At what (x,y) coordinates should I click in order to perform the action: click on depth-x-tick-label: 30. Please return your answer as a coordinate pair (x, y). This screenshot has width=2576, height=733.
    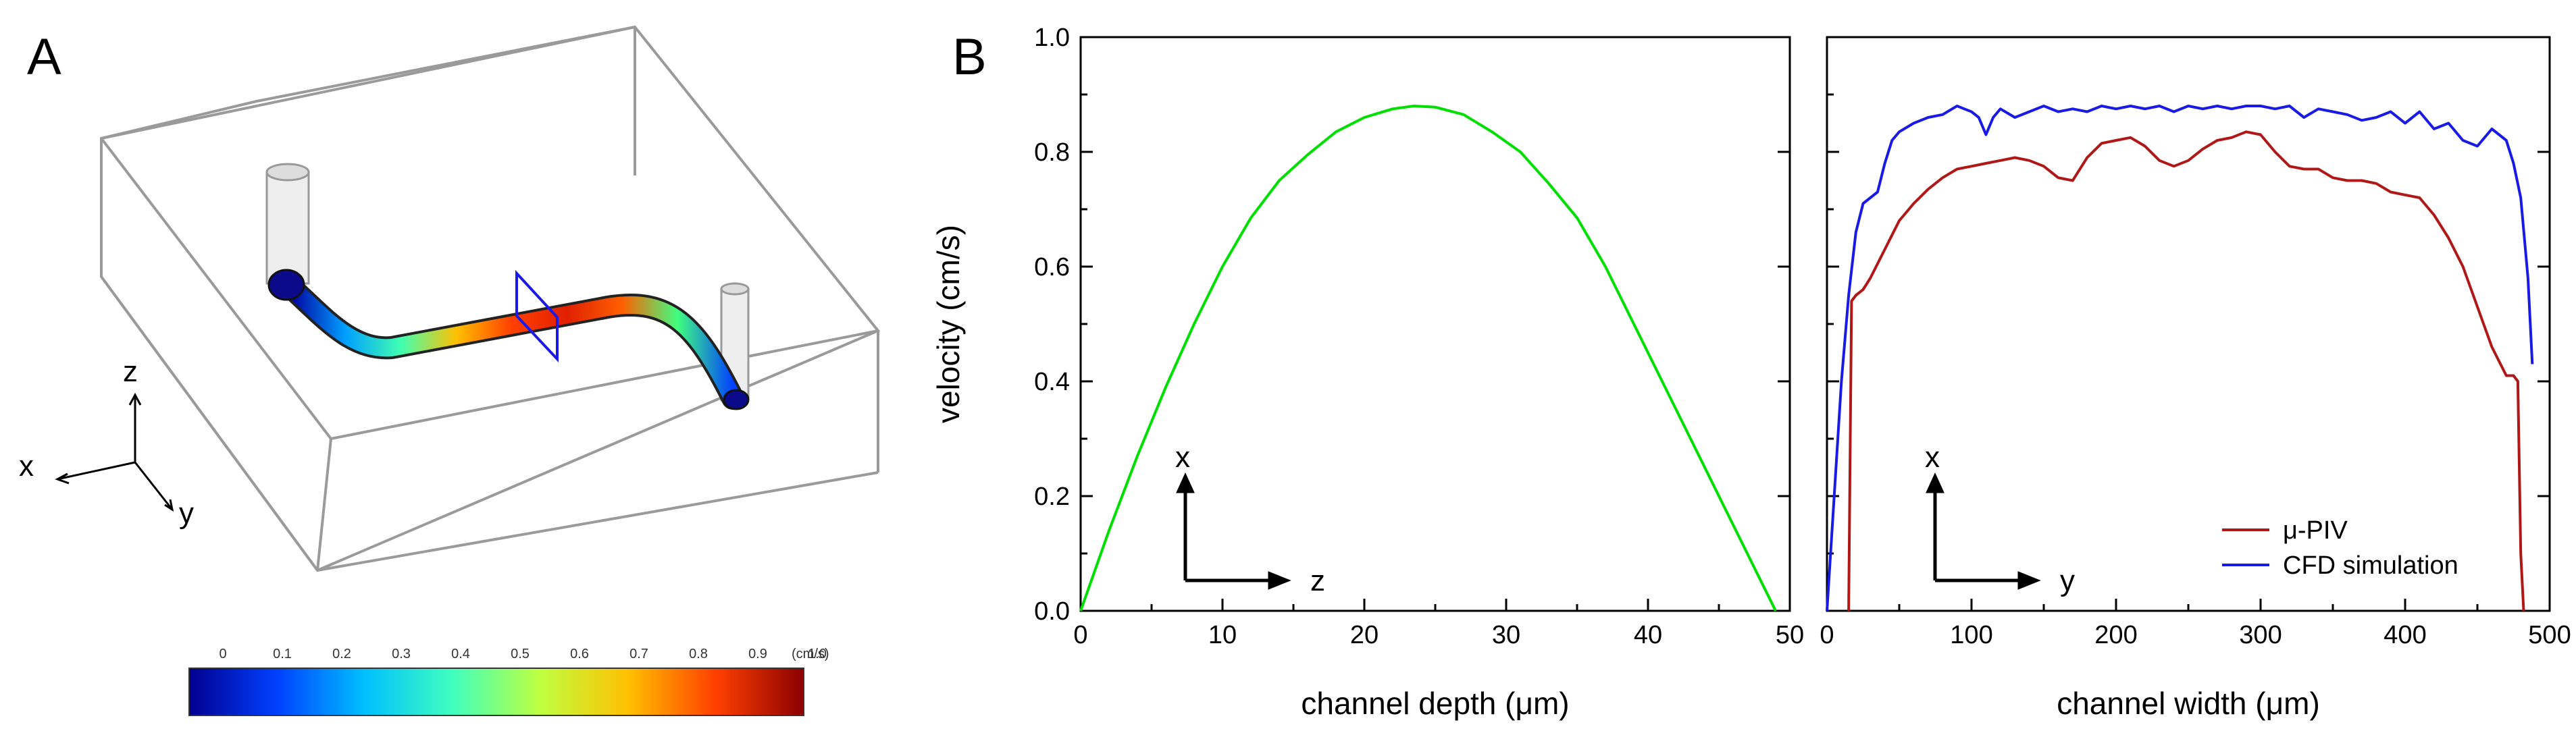
    Looking at the image, I should click on (1506, 635).